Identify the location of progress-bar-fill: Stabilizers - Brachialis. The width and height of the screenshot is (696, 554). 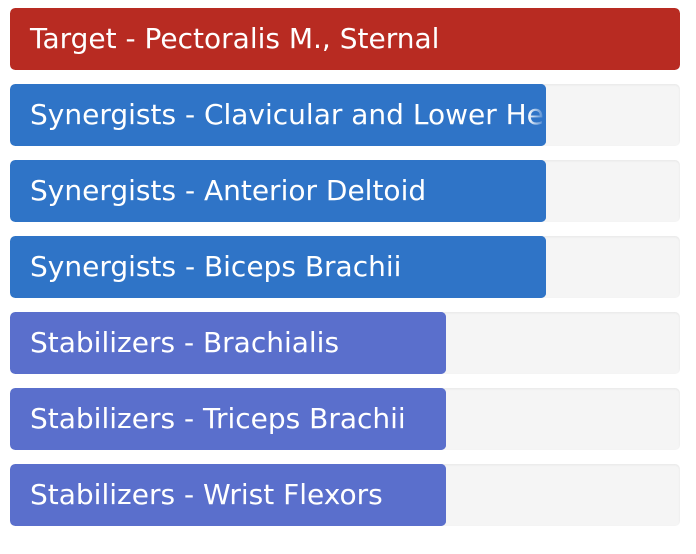
(228, 343).